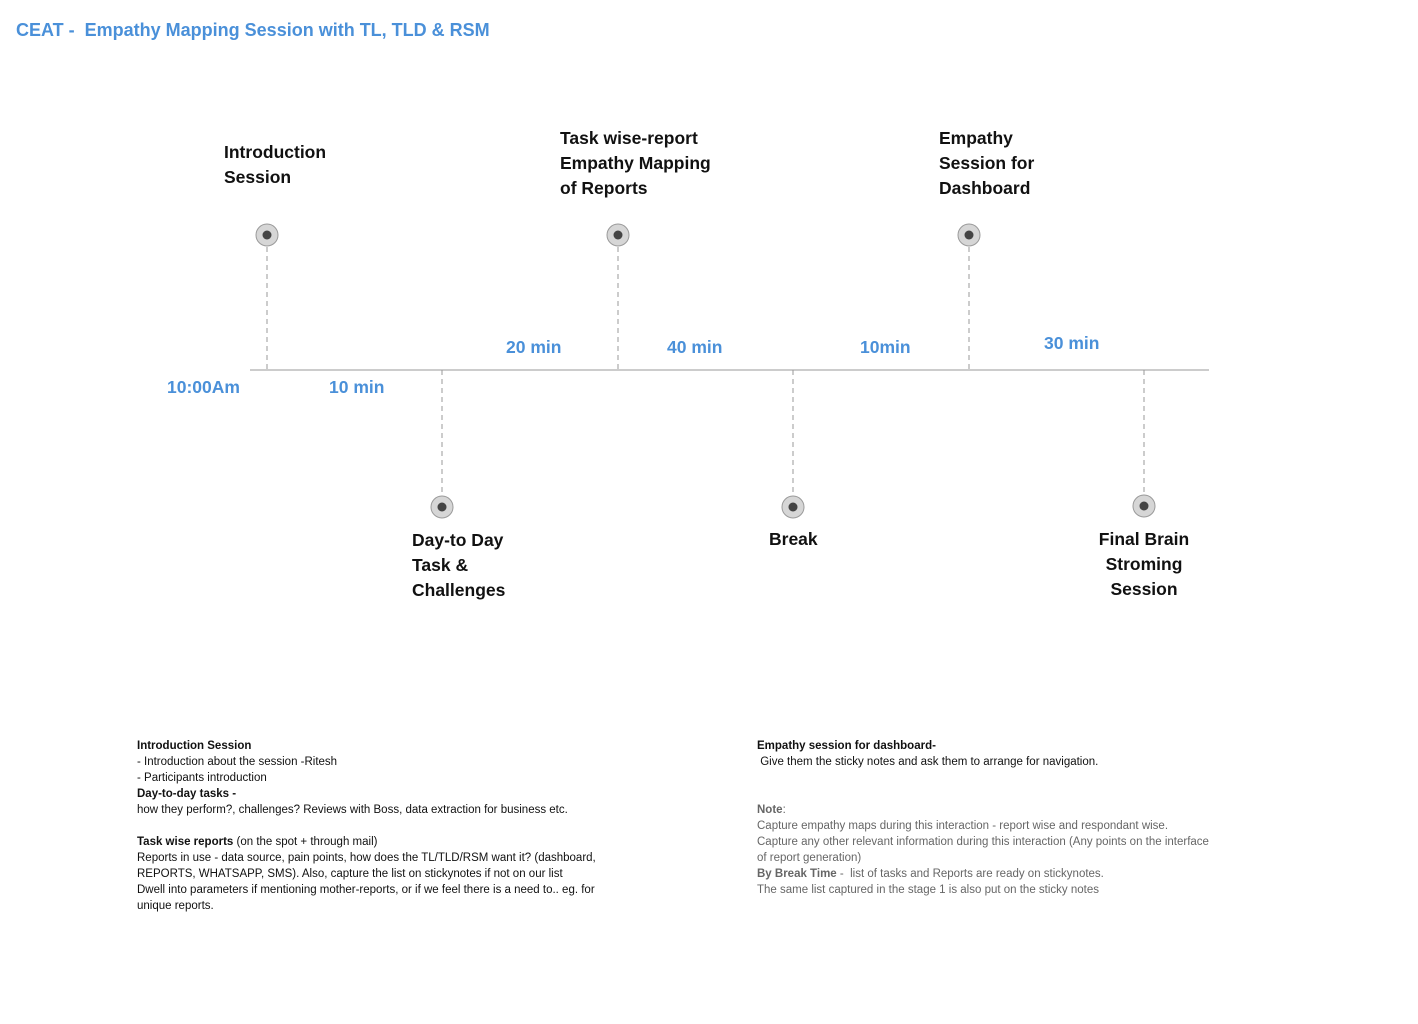 The height and width of the screenshot is (1024, 1418). I want to click on stage-6-marker, so click(1144, 444).